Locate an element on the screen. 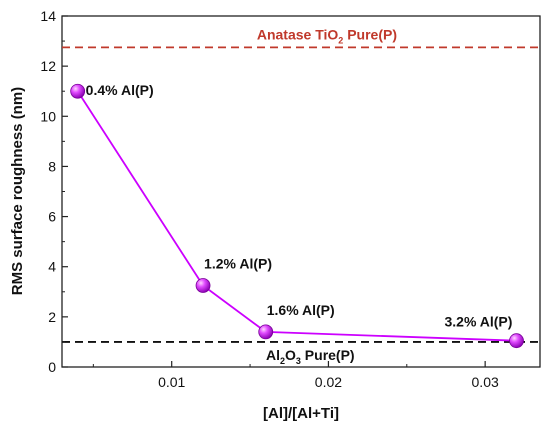 Image resolution: width=550 pixels, height=428 pixels. anatase-reference-label: Anatase TiO2 Pure(P) is located at coordinates (327, 35).